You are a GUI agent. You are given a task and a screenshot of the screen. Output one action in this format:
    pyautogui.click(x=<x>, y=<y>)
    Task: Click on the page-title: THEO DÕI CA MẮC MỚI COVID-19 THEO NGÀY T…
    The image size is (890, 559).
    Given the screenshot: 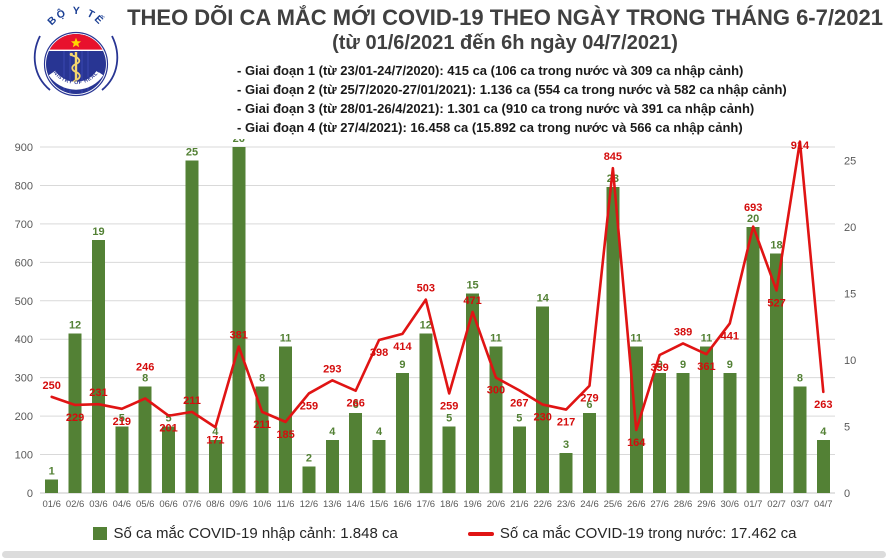 What is the action you would take?
    pyautogui.click(x=505, y=17)
    